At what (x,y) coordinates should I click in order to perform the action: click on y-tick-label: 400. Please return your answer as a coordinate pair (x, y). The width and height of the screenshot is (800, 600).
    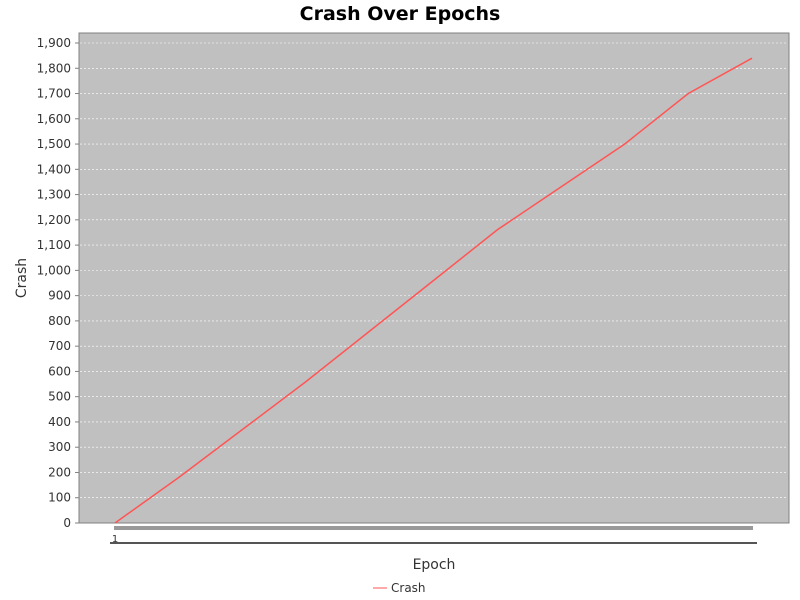
    Looking at the image, I should click on (59, 422).